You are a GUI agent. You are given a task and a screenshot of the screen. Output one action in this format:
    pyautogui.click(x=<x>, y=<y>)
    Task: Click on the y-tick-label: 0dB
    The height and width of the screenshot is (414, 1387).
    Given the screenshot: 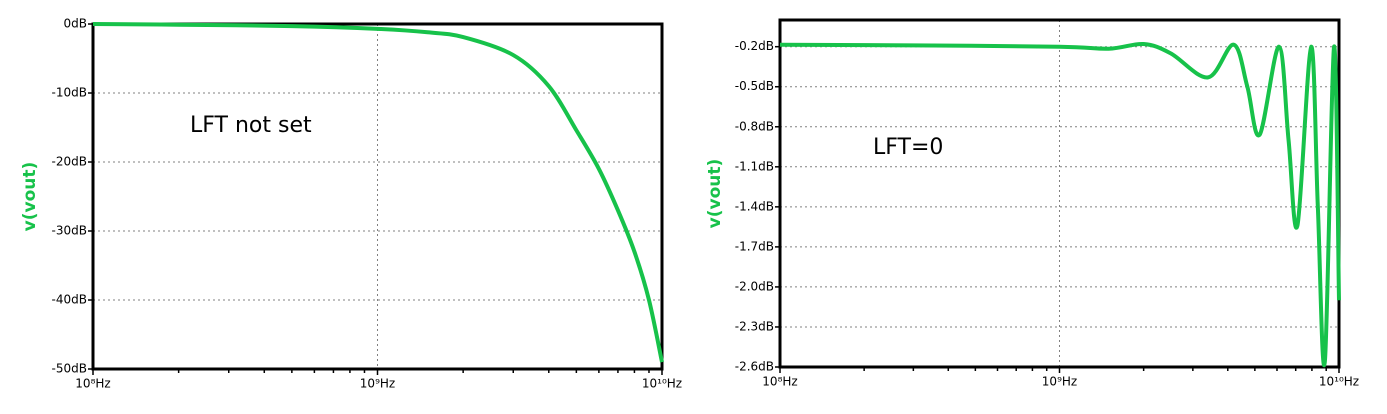 What is the action you would take?
    pyautogui.click(x=75, y=24)
    